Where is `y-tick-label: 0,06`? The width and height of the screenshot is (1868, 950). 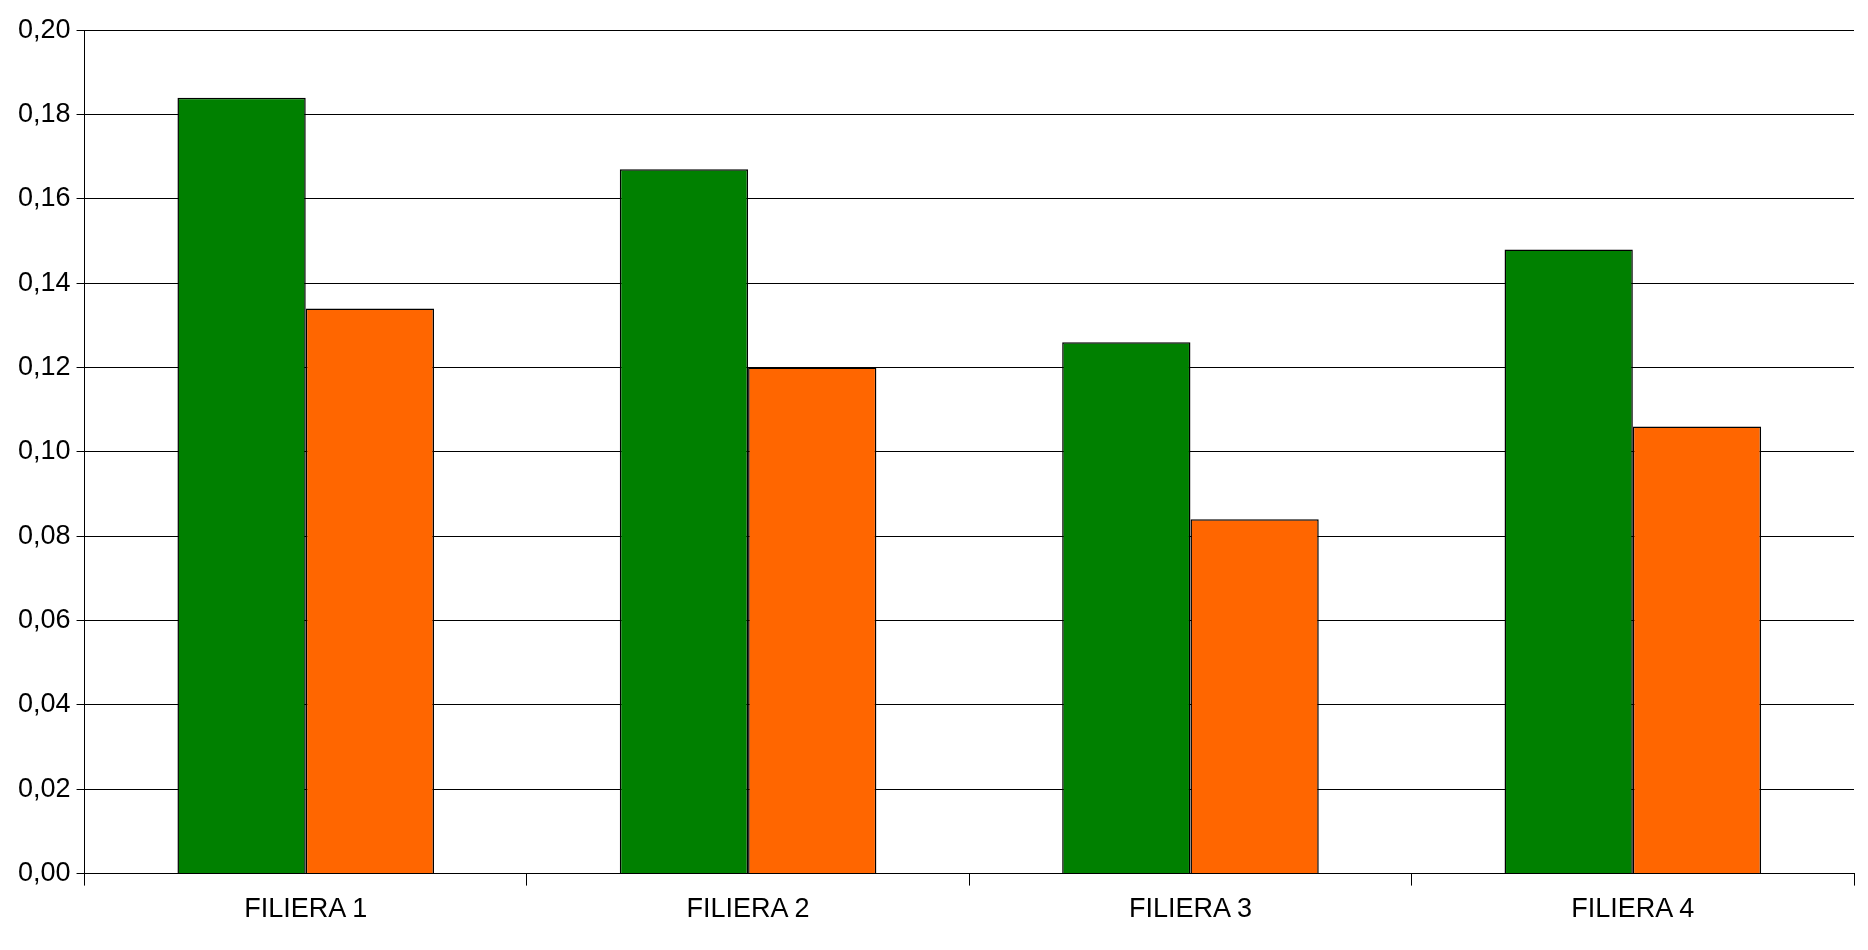
y-tick-label: 0,06 is located at coordinates (44, 619).